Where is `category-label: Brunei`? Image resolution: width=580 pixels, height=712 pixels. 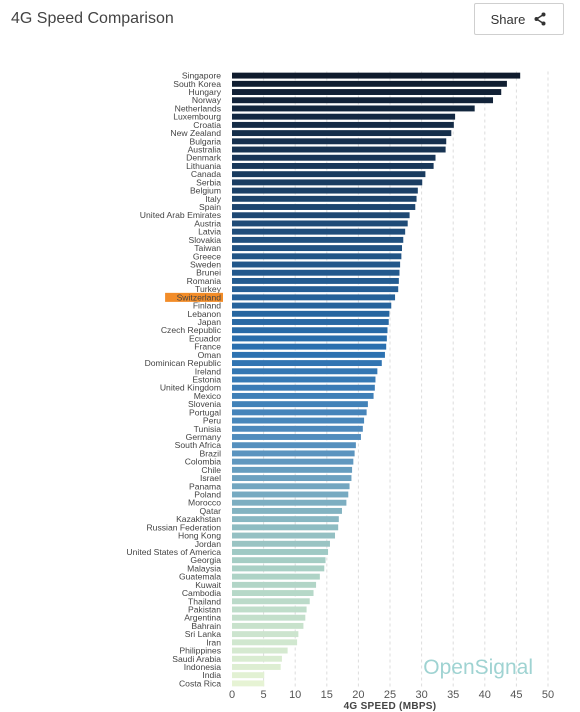
category-label: Brunei is located at coordinates (208, 273).